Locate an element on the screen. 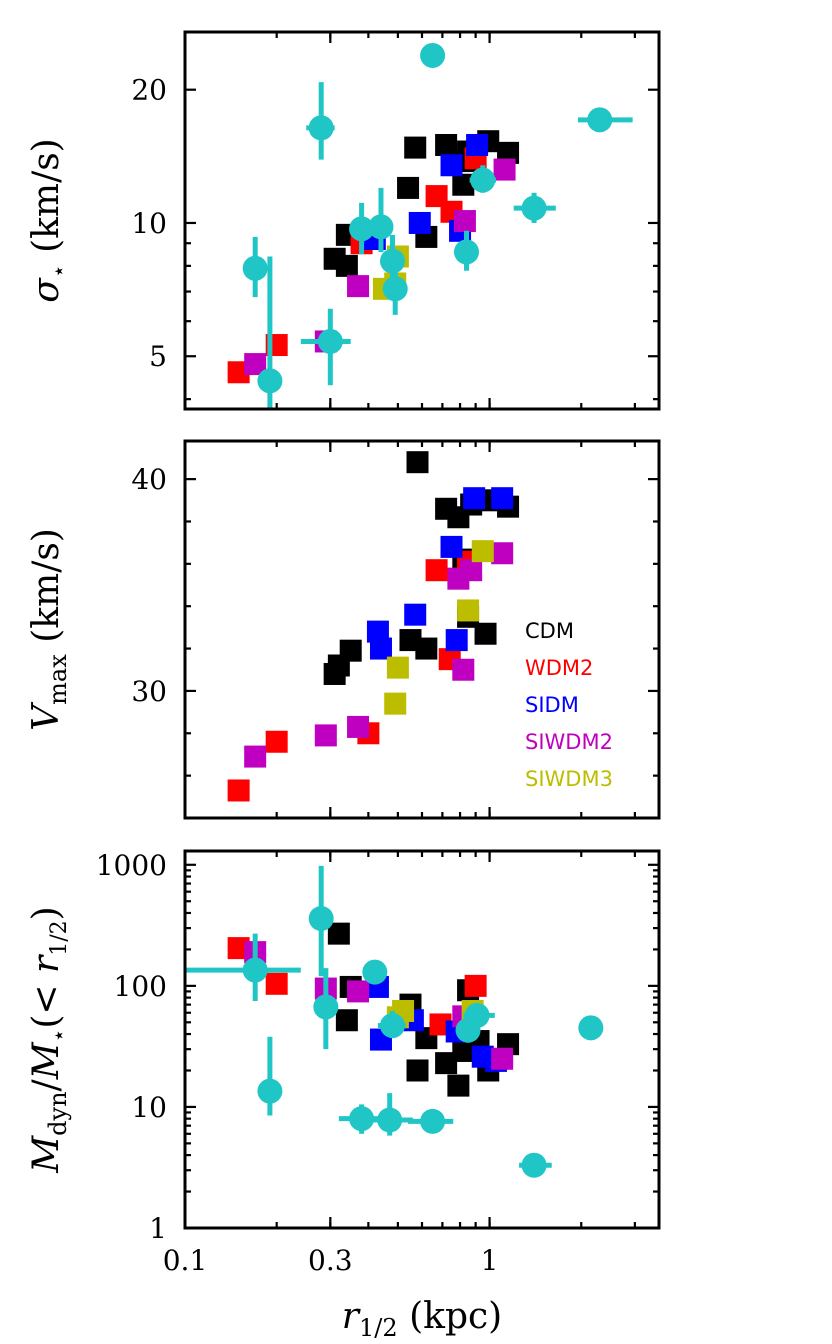 This screenshot has height=1344, width=832. x-tick-label: 0.1 is located at coordinates (185, 1260).